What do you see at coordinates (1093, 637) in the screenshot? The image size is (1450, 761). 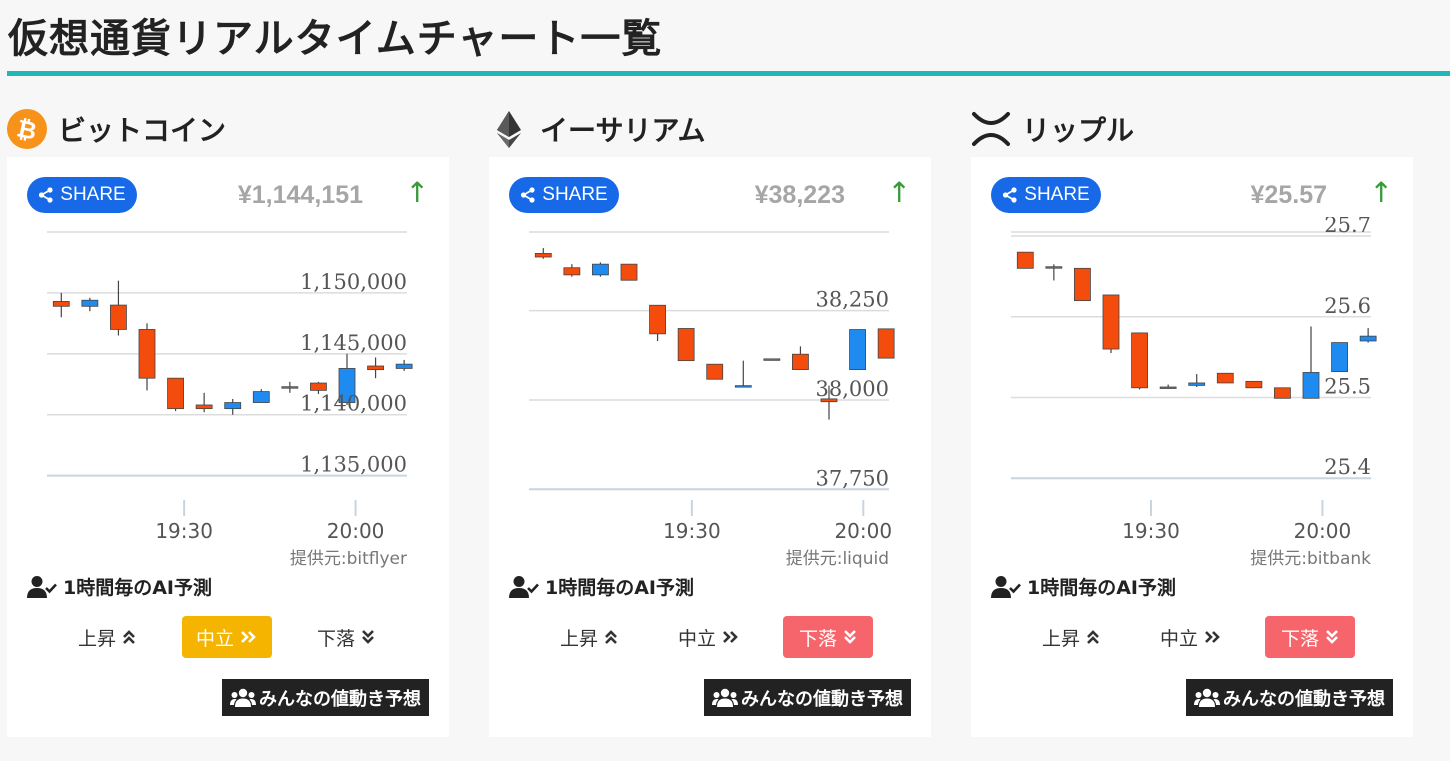 I see `chevron-double-up-icon` at bounding box center [1093, 637].